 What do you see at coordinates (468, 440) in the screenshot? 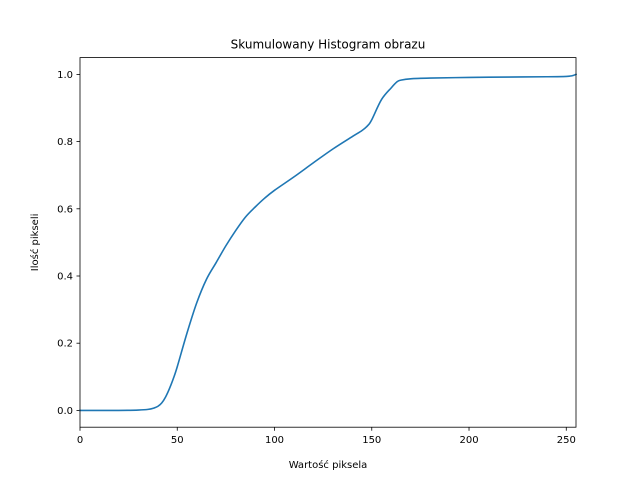
I see `x-tick-label: 200` at bounding box center [468, 440].